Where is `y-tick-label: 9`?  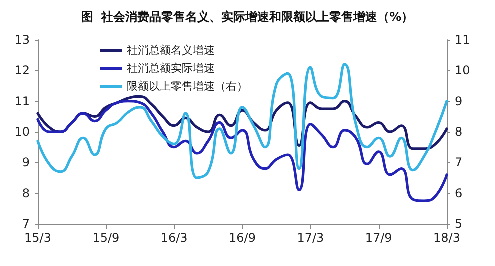 y-tick-label: 9 is located at coordinates (26, 163).